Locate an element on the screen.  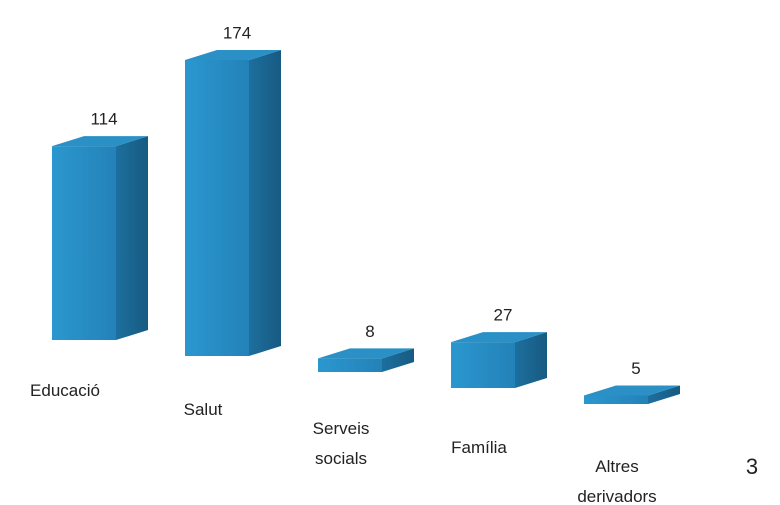
category-label-box: Serveis socials is located at coordinates (341, 443).